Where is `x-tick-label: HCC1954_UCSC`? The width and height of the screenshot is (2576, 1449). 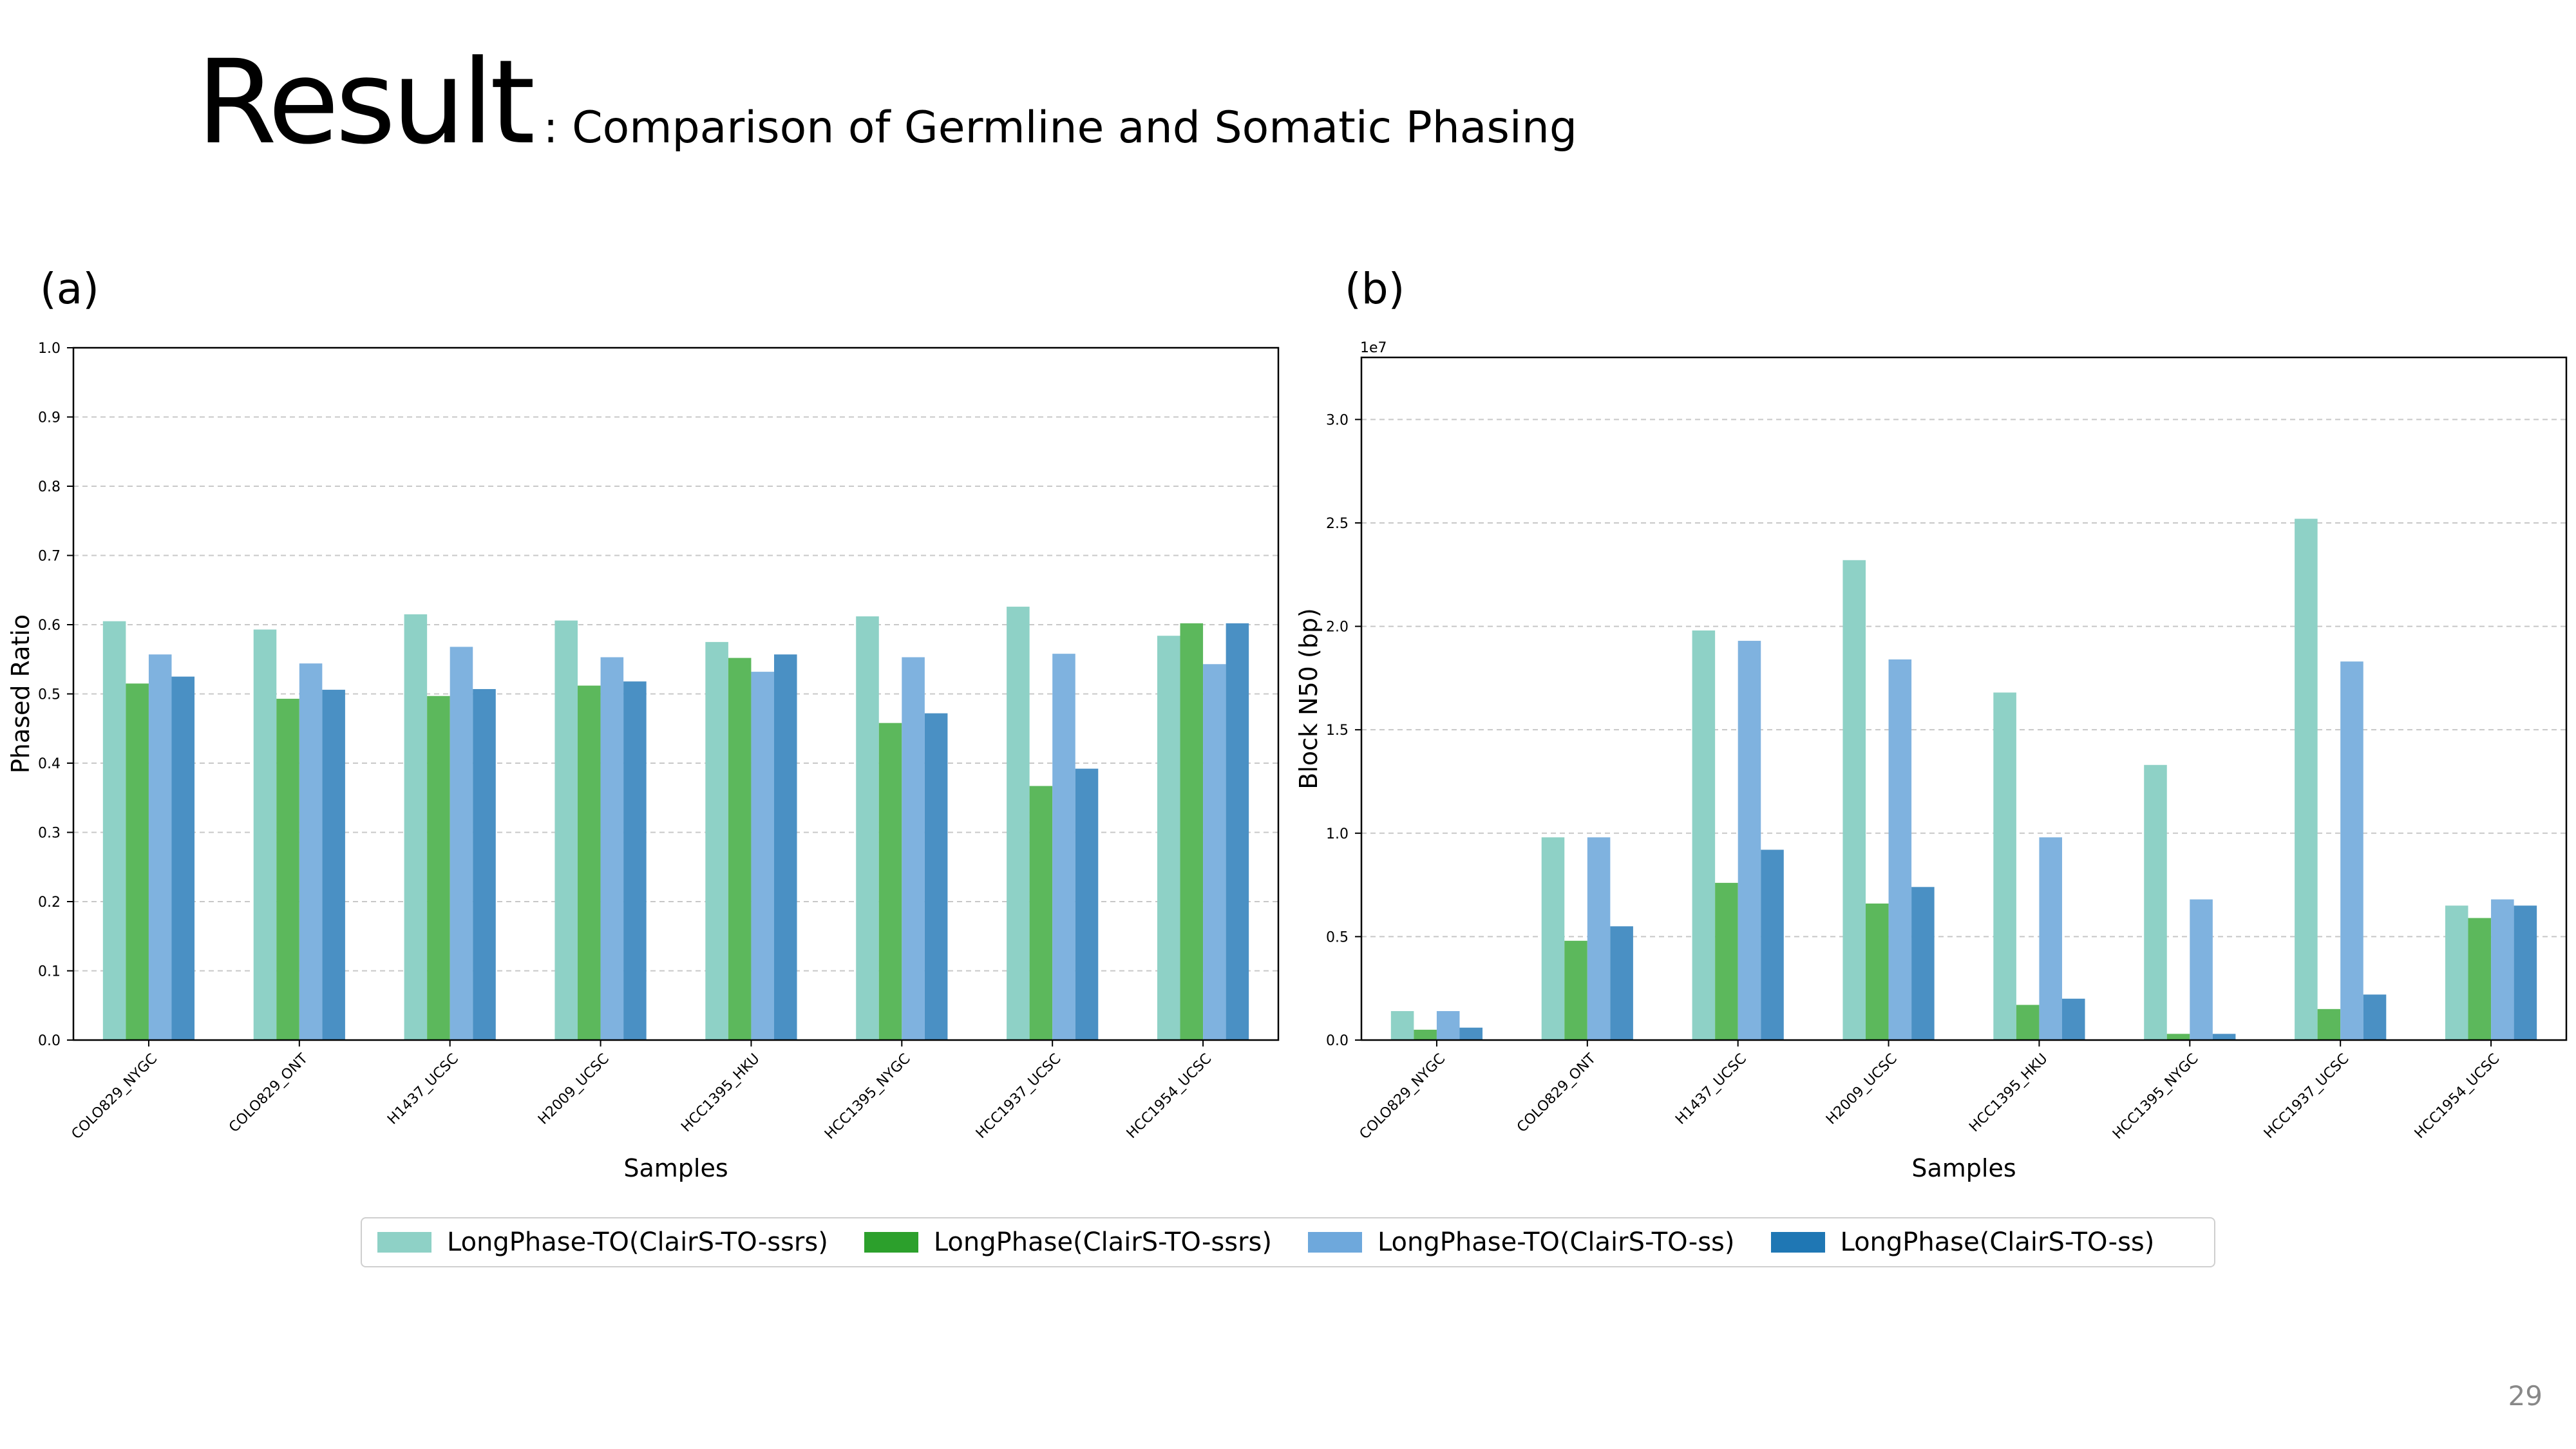
x-tick-label: HCC1954_UCSC is located at coordinates (1169, 1096).